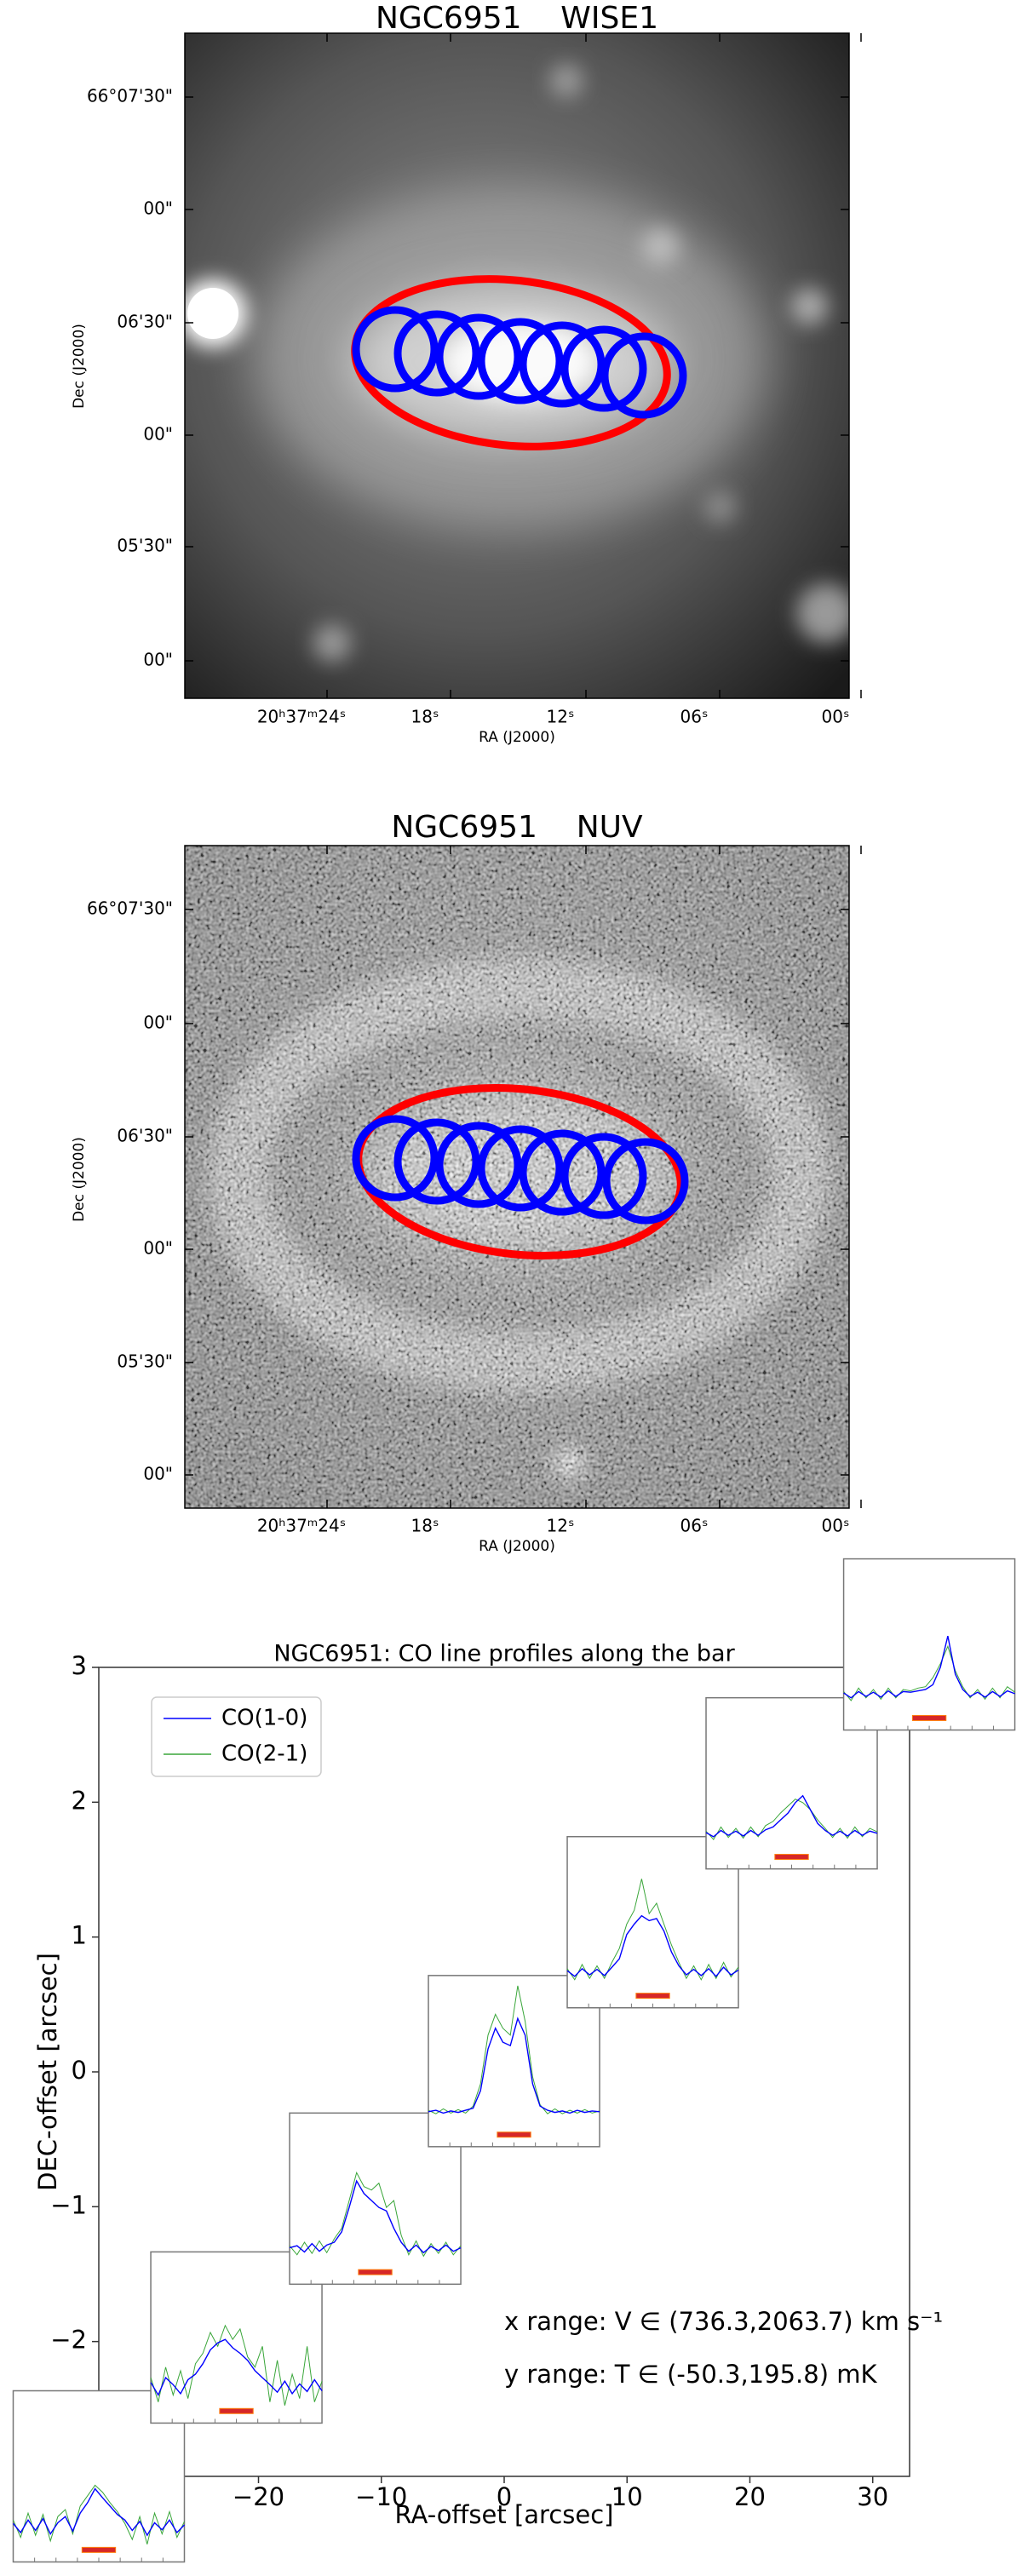 The image size is (1022, 2576). Describe the element at coordinates (517, 827) in the screenshot. I see `image-title: NGC6951 NUV` at that location.